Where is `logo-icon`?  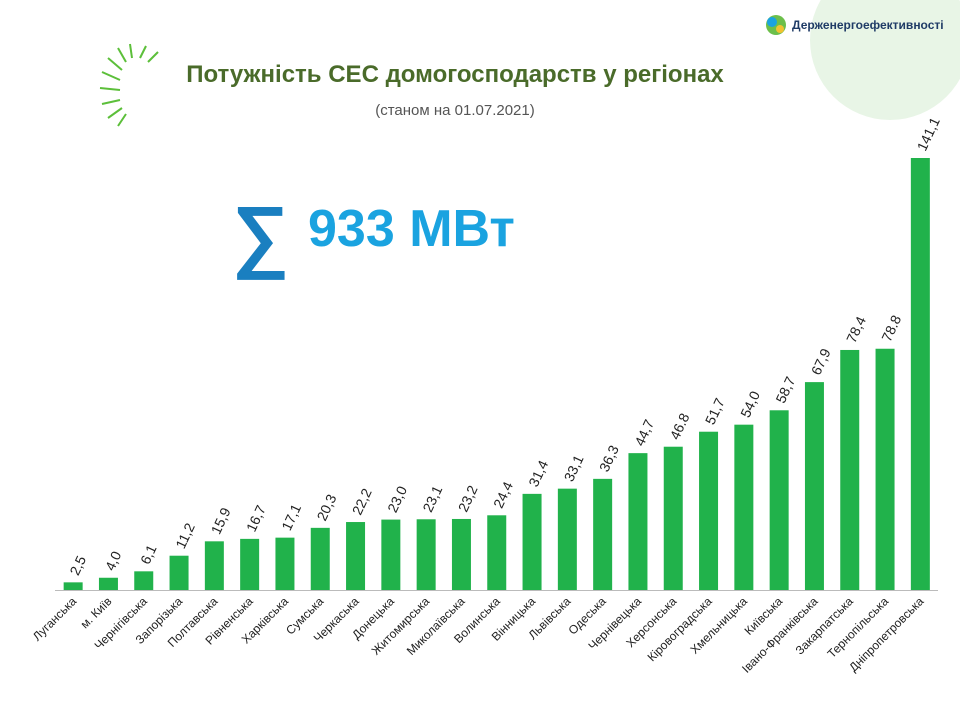
logo-icon is located at coordinates (776, 25).